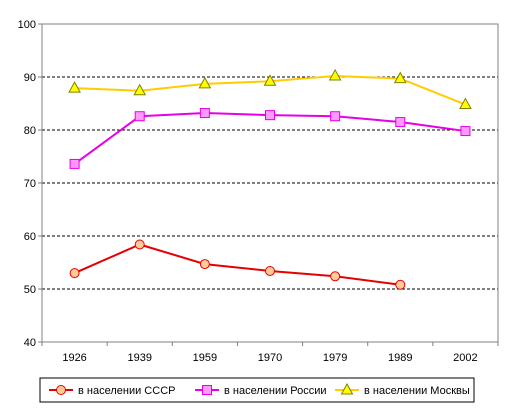 This screenshot has height=412, width=512. What do you see at coordinates (30, 237) in the screenshot?
I see `y-tick-label: 60` at bounding box center [30, 237].